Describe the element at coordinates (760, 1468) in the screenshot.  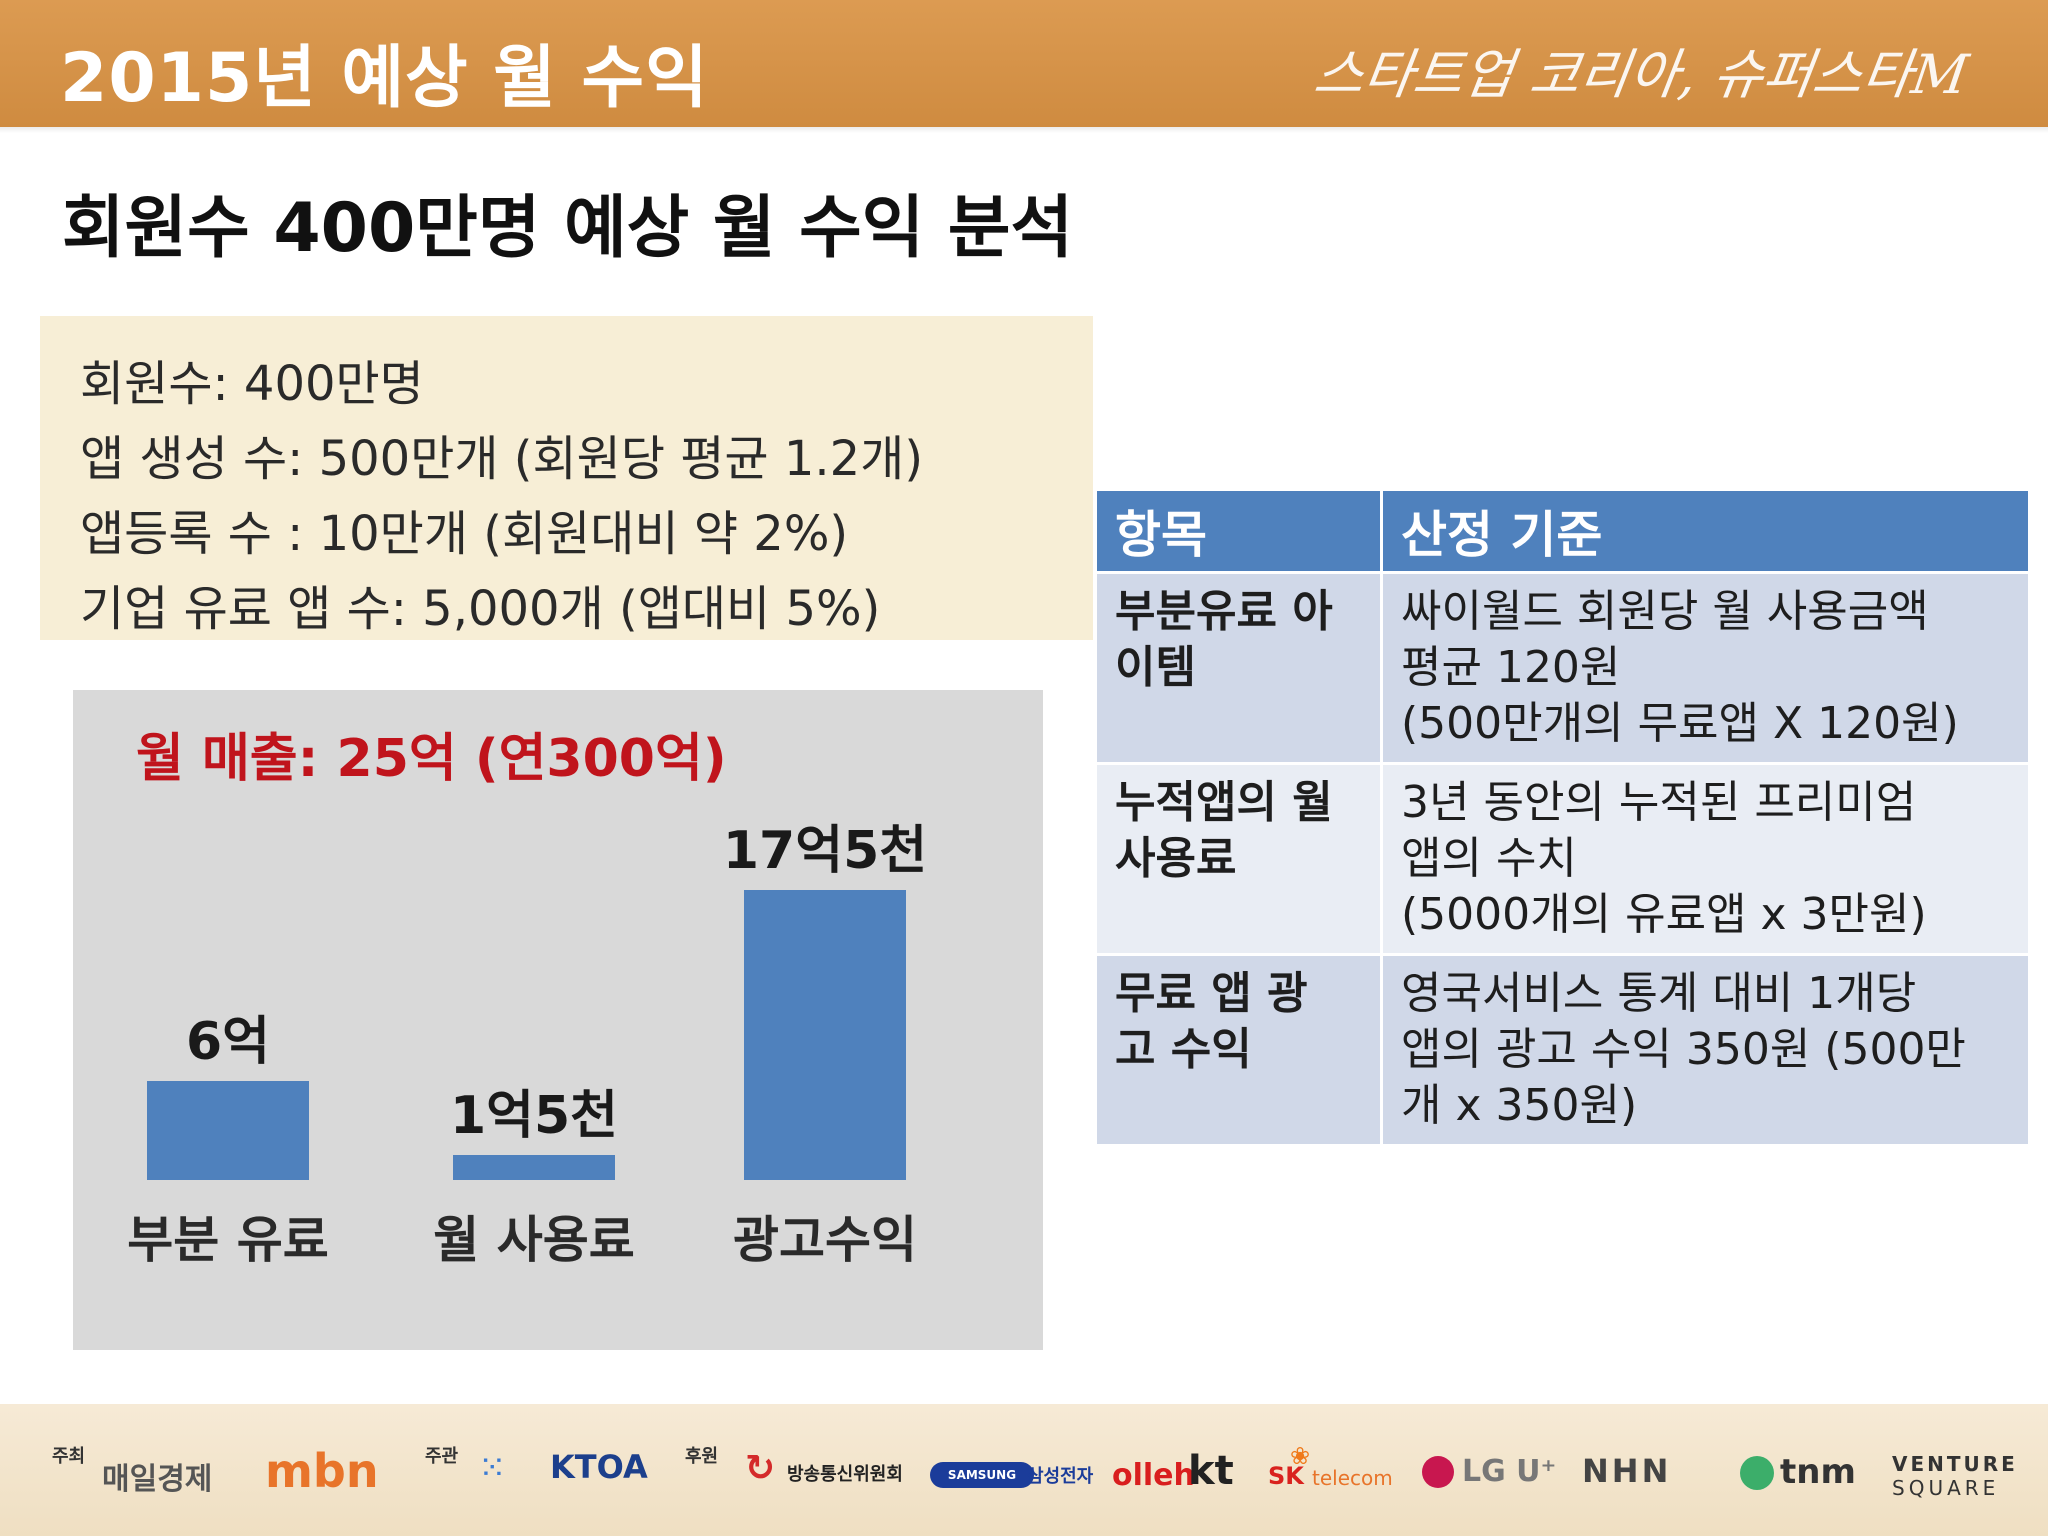
I see `kcc-emblem-icon: ↻` at that location.